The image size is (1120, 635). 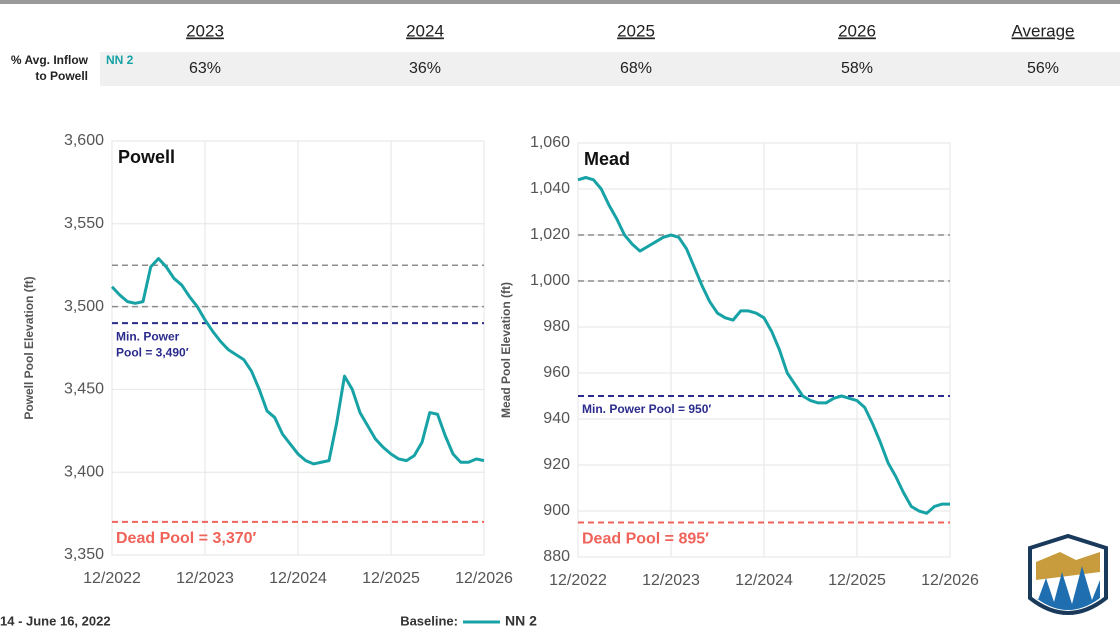 What do you see at coordinates (429, 620) in the screenshot?
I see `legend-title: Baseline:` at bounding box center [429, 620].